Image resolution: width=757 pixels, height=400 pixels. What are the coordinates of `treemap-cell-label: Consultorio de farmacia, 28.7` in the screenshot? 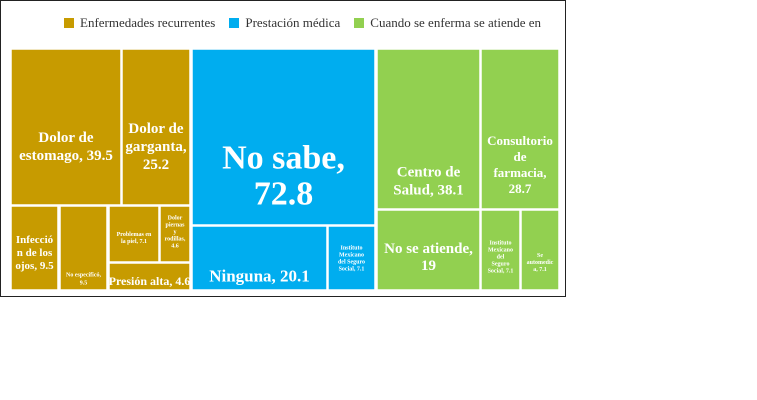 It's located at (520, 164).